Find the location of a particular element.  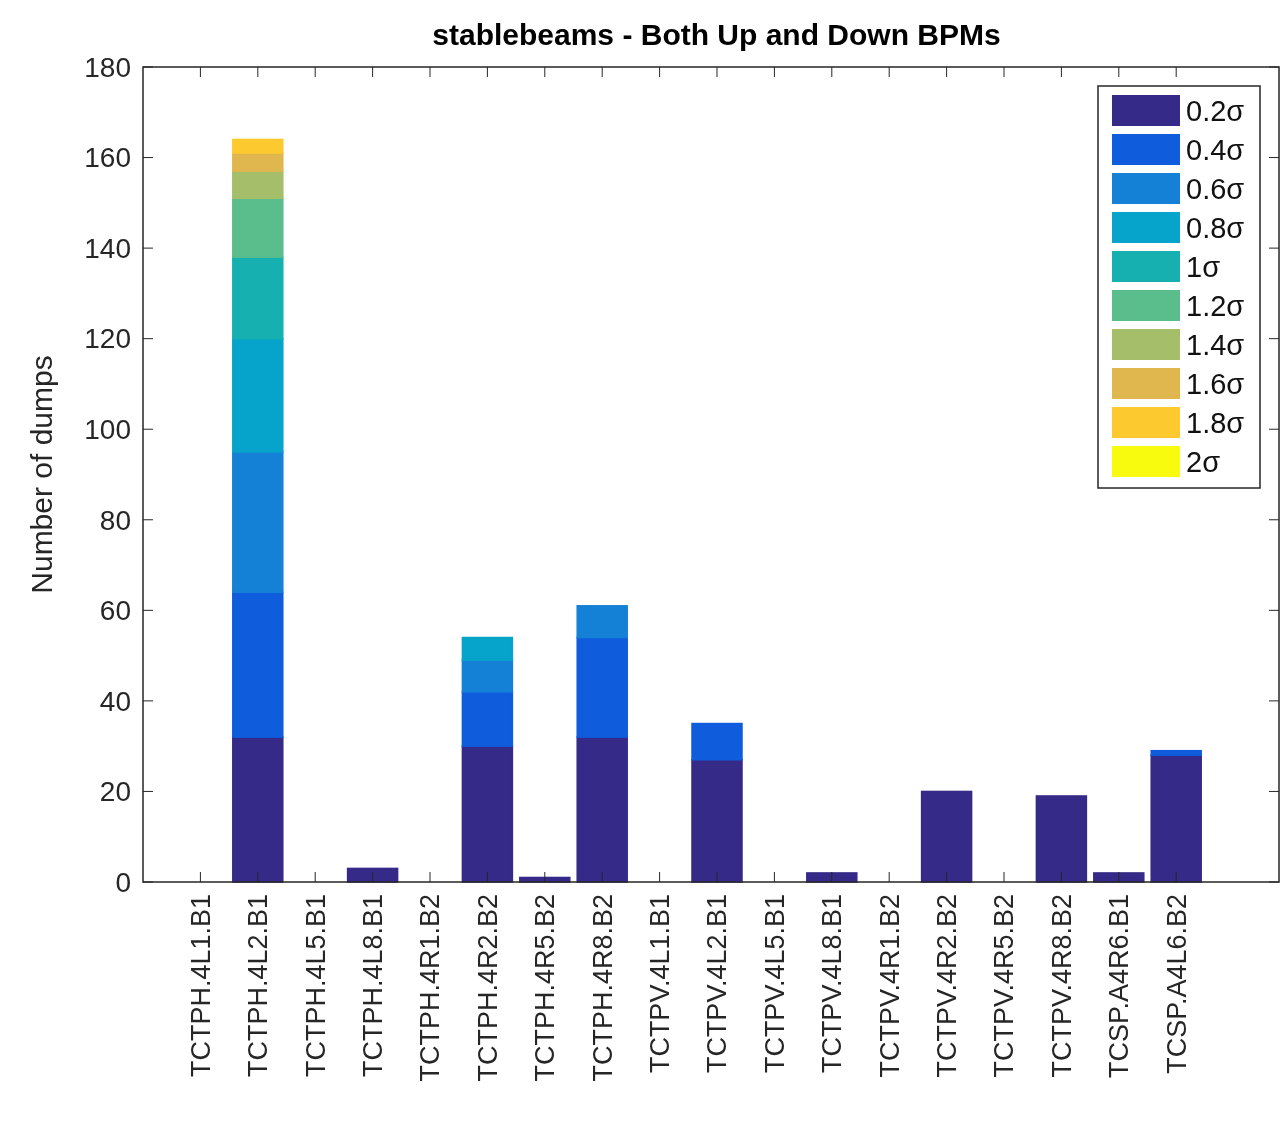

x-tick-label: TCTPV.4L8.B1 is located at coordinates (832, 984).